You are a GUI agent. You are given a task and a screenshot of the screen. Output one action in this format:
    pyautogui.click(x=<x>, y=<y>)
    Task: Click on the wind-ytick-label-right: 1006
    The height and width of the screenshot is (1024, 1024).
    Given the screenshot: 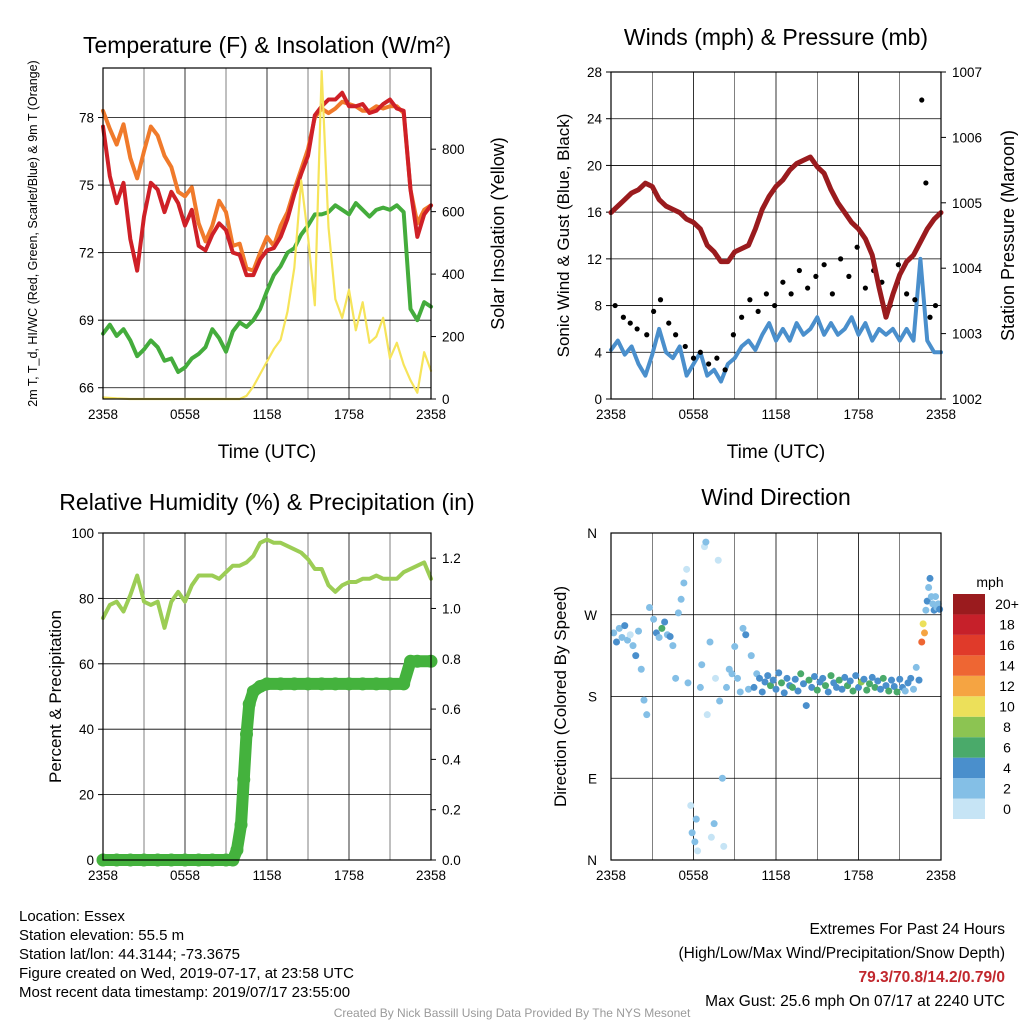 What is the action you would take?
    pyautogui.click(x=967, y=137)
    